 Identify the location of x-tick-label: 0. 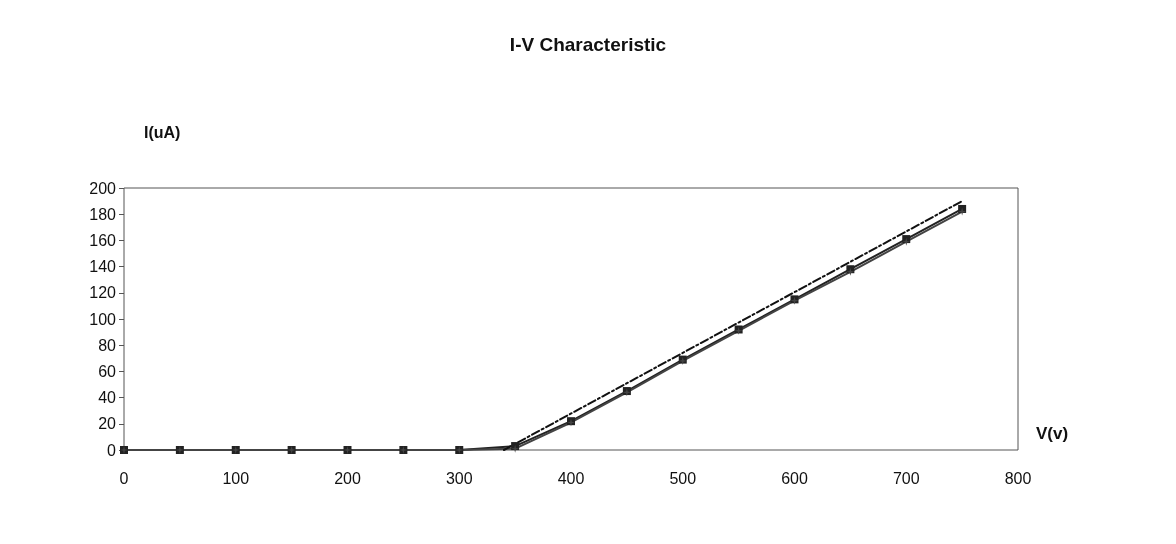
(124, 478).